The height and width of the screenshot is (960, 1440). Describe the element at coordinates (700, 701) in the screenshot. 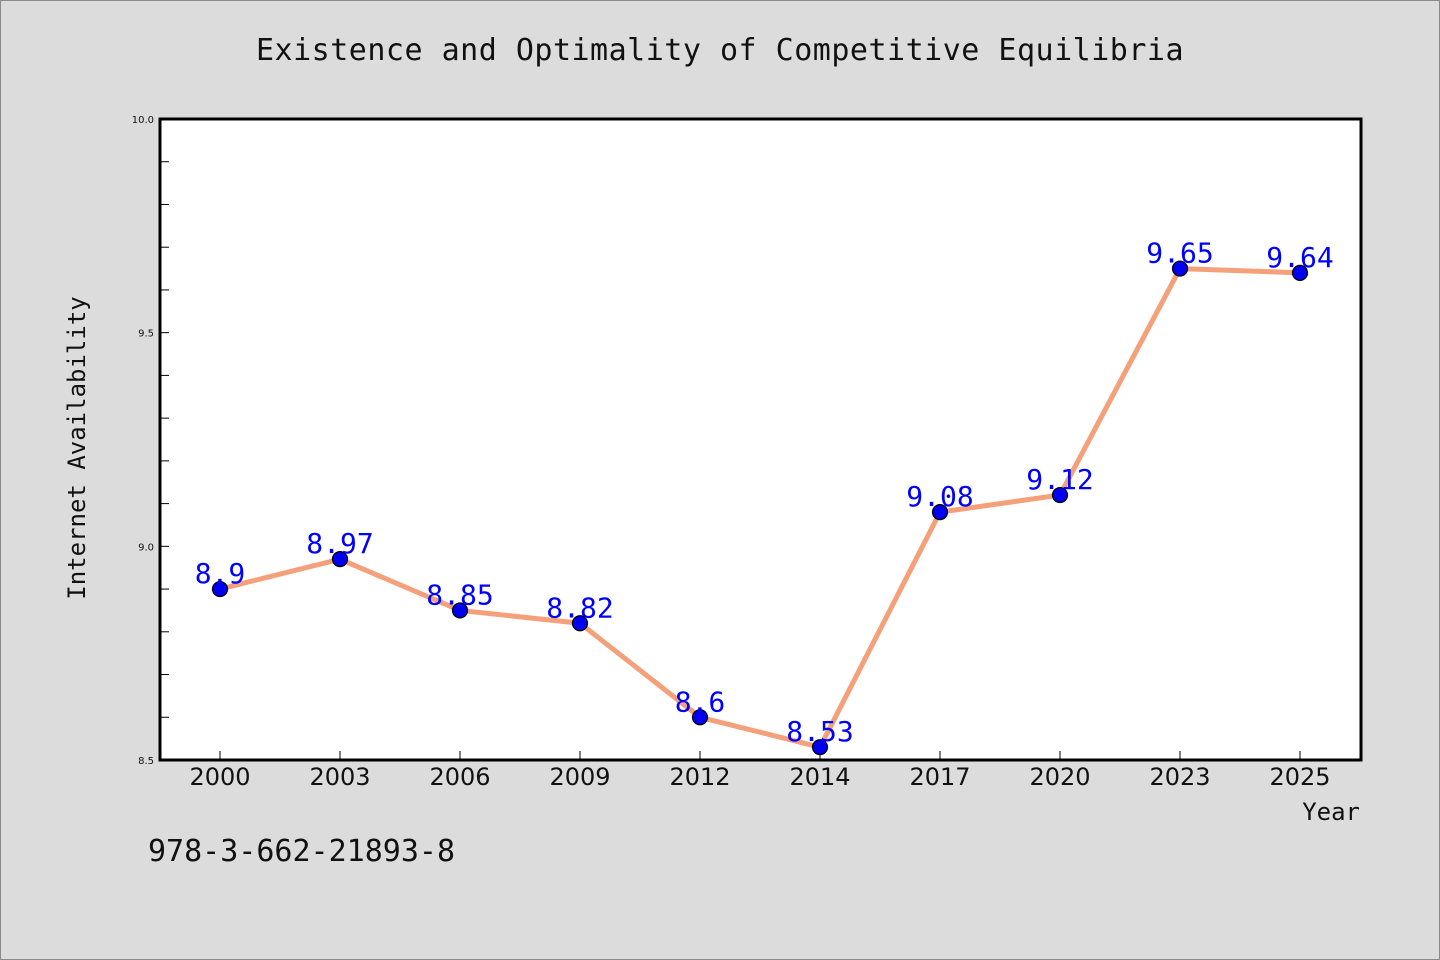

I see `data-label: 8.6` at that location.